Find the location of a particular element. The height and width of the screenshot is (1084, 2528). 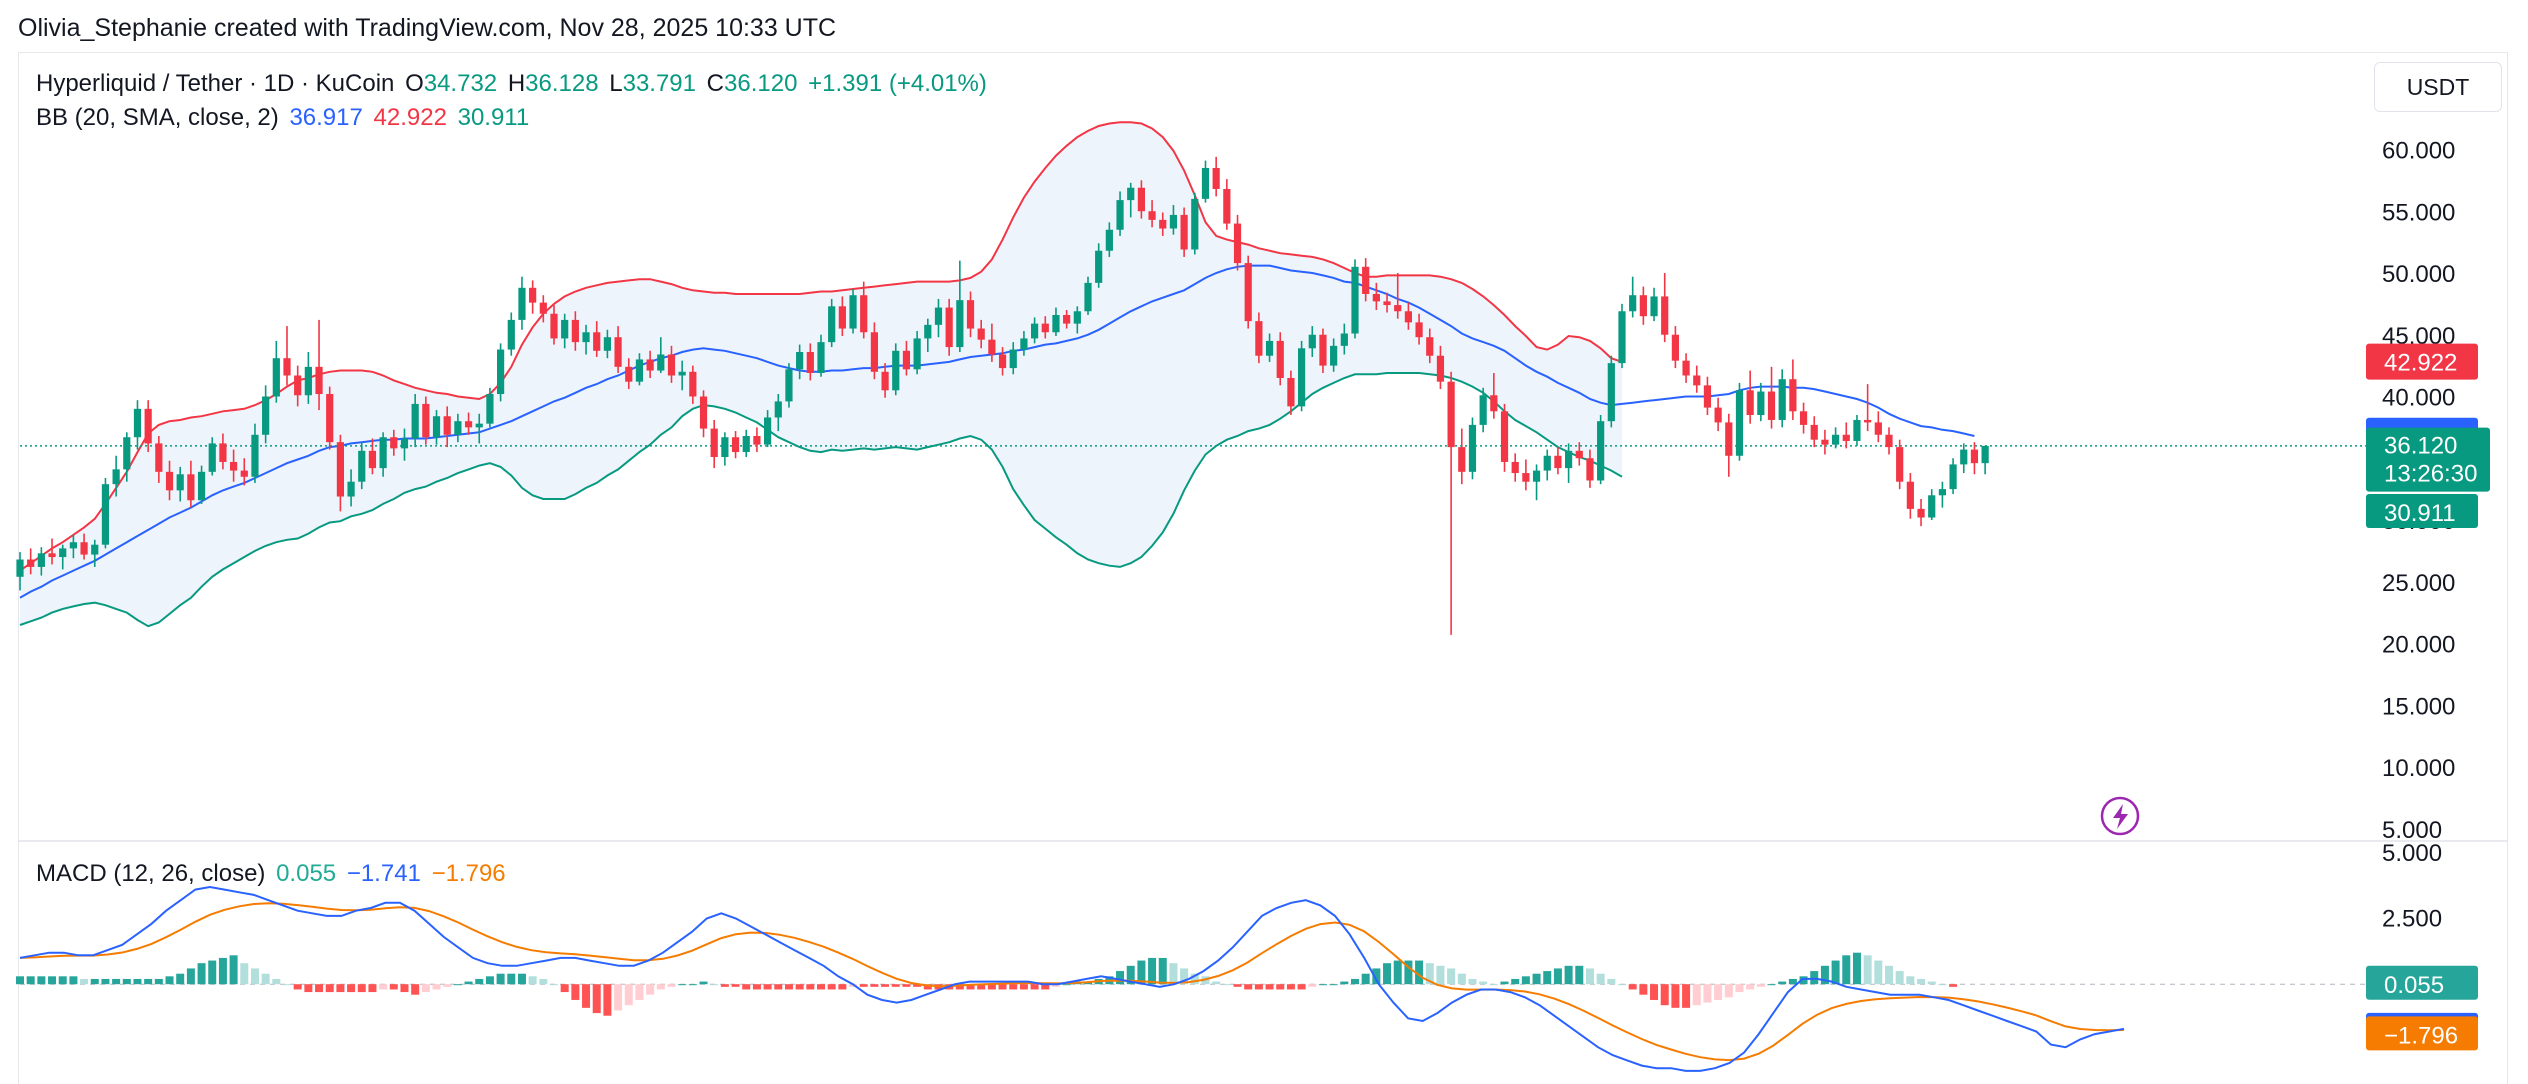

macd-label: MACD (12, 26, close) is located at coordinates (151, 873).